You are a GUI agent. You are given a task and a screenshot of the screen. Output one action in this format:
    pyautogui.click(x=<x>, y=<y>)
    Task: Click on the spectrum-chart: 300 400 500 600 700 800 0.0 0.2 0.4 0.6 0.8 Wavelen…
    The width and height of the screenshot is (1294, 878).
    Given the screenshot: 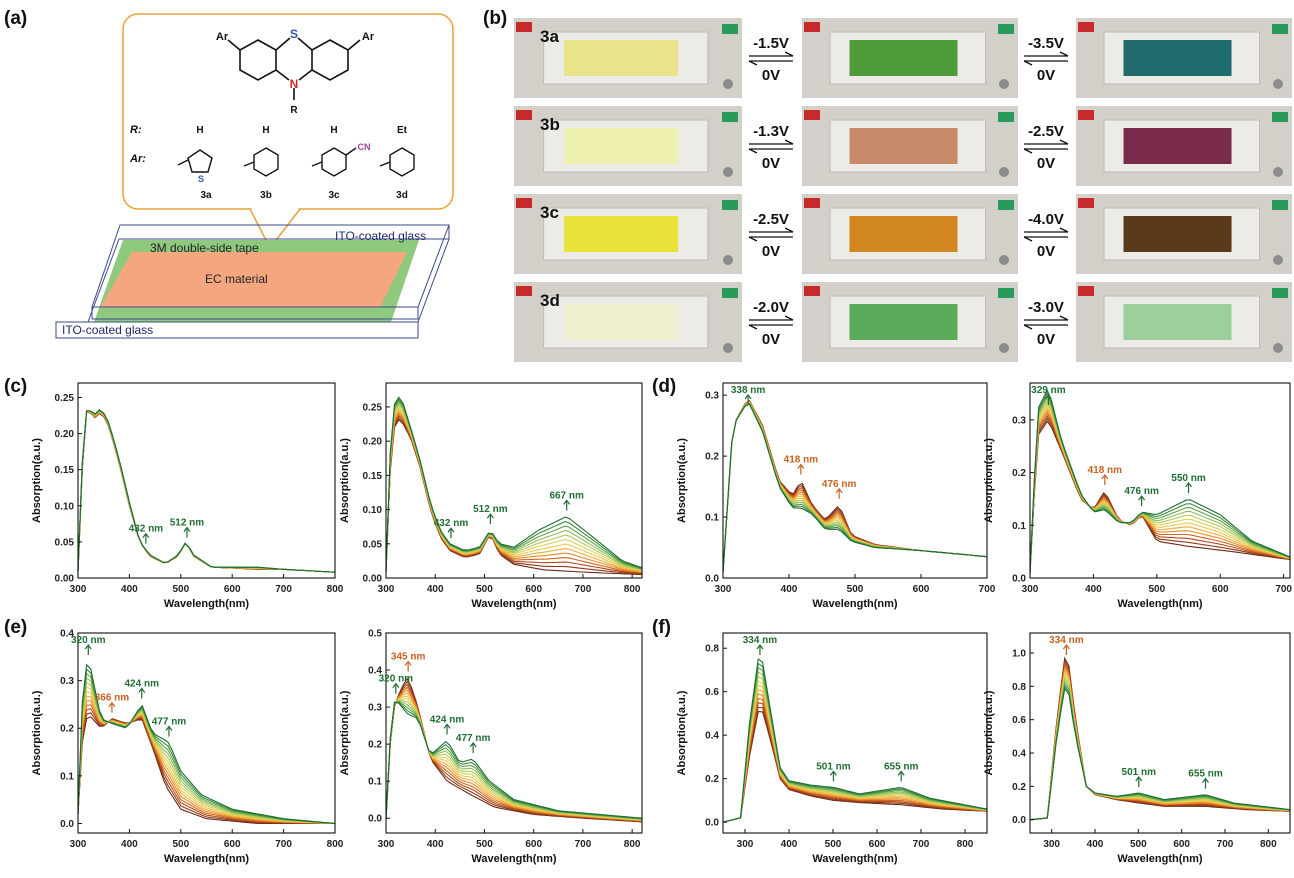 What is the action you would take?
    pyautogui.click(x=832, y=748)
    